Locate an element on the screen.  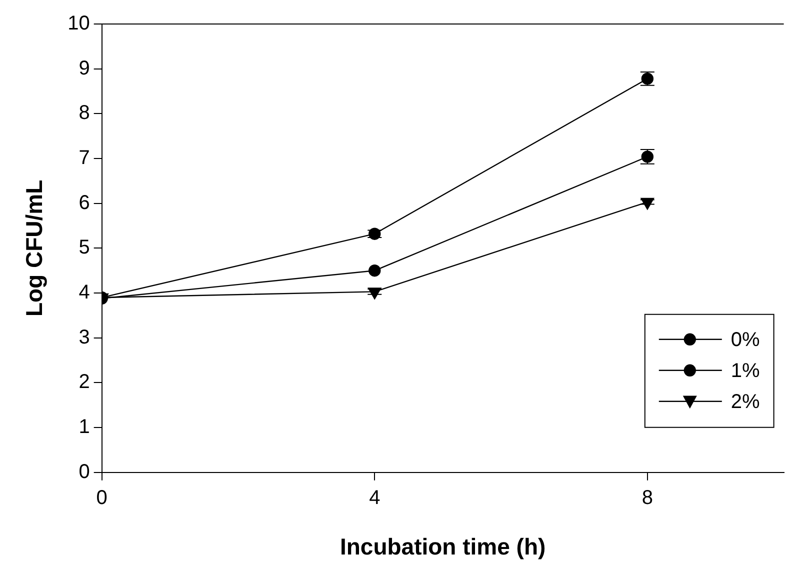
y-axis-title: Log CFU/mL is located at coordinates (34, 248).